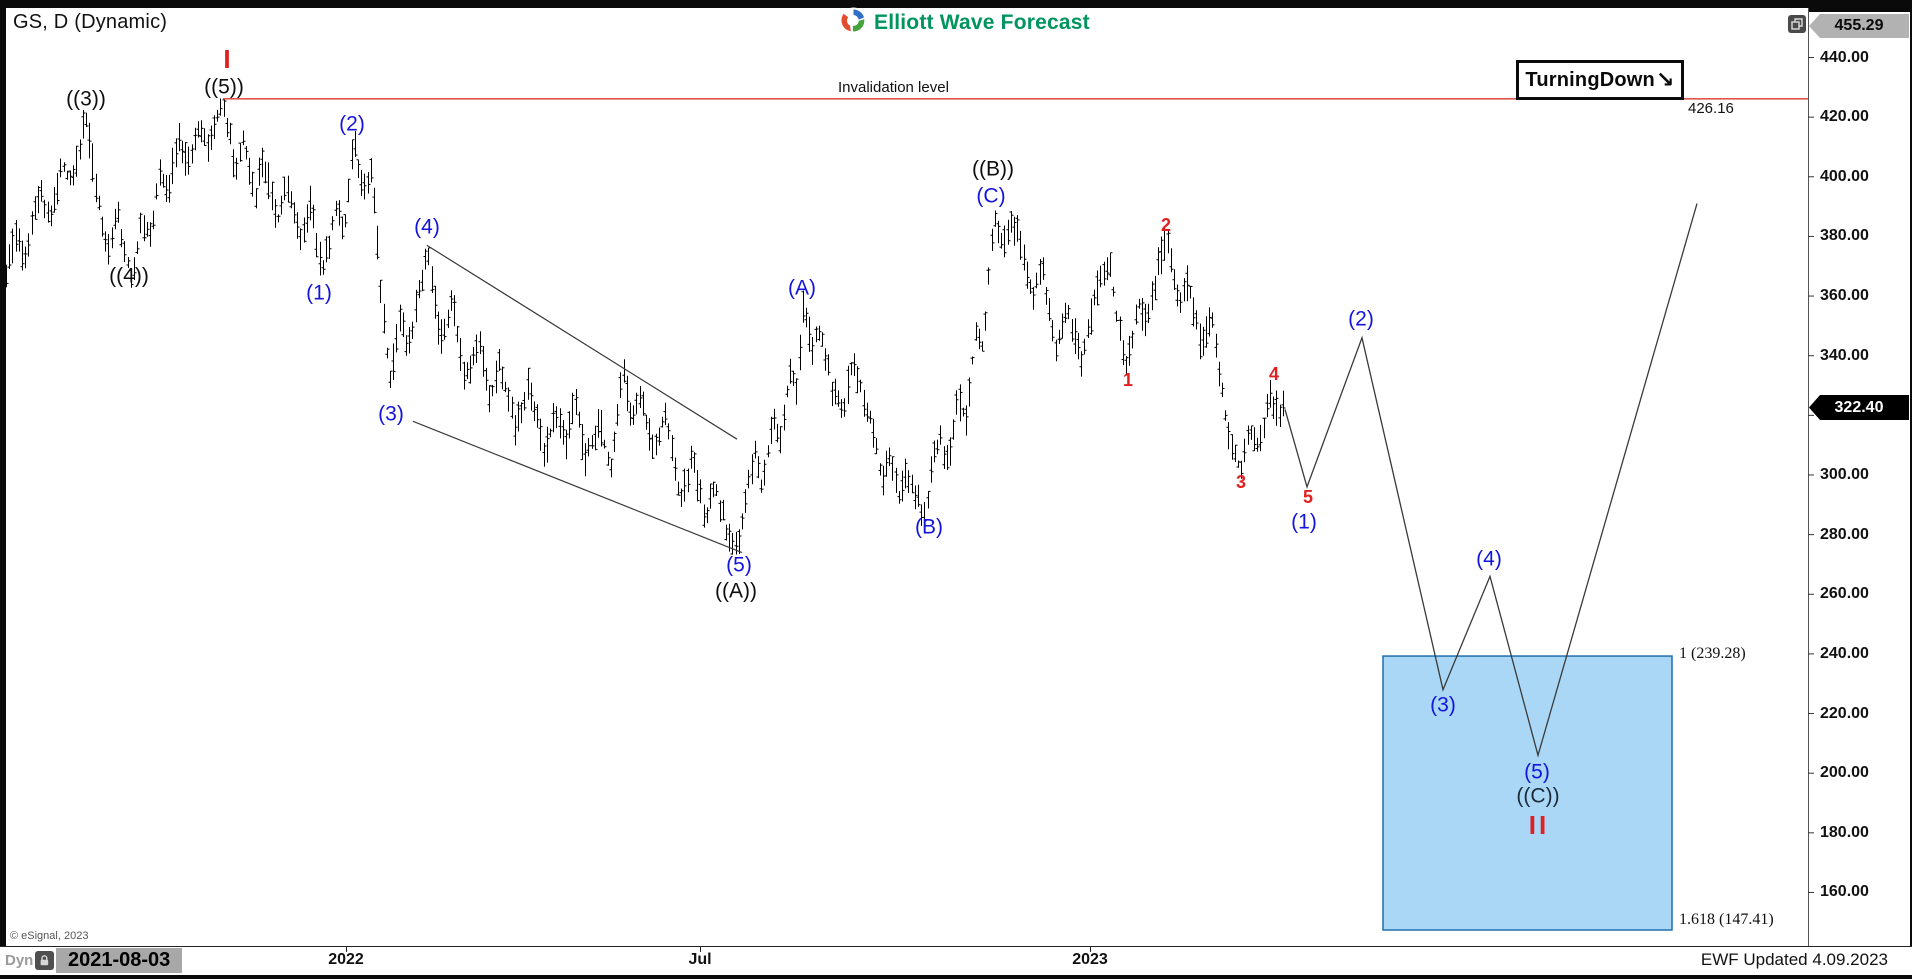  What do you see at coordinates (929, 527) in the screenshot?
I see `wave-label-B: (B)` at bounding box center [929, 527].